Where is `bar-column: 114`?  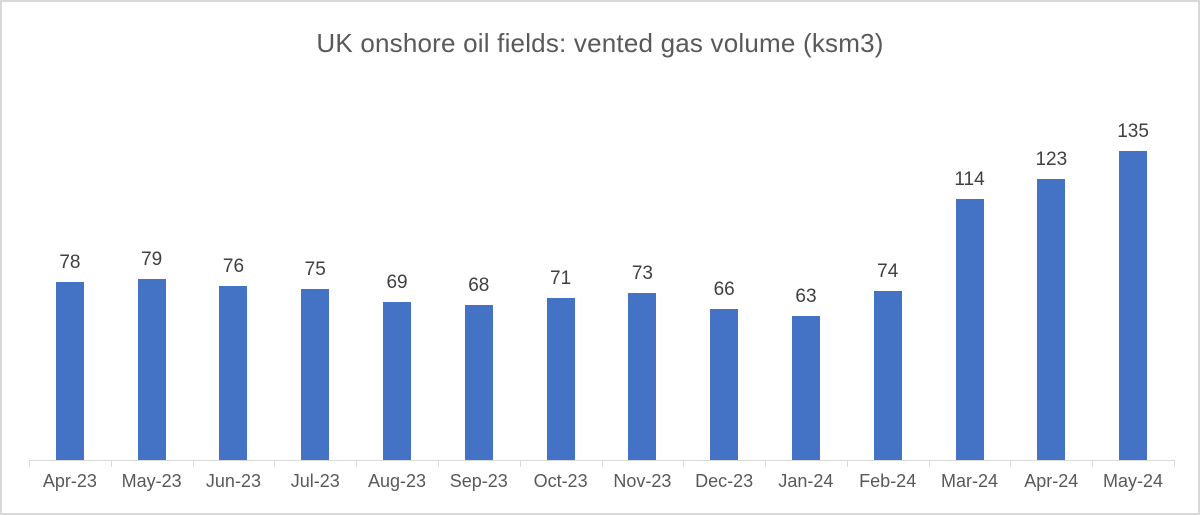 bar-column: 114 is located at coordinates (970, 276).